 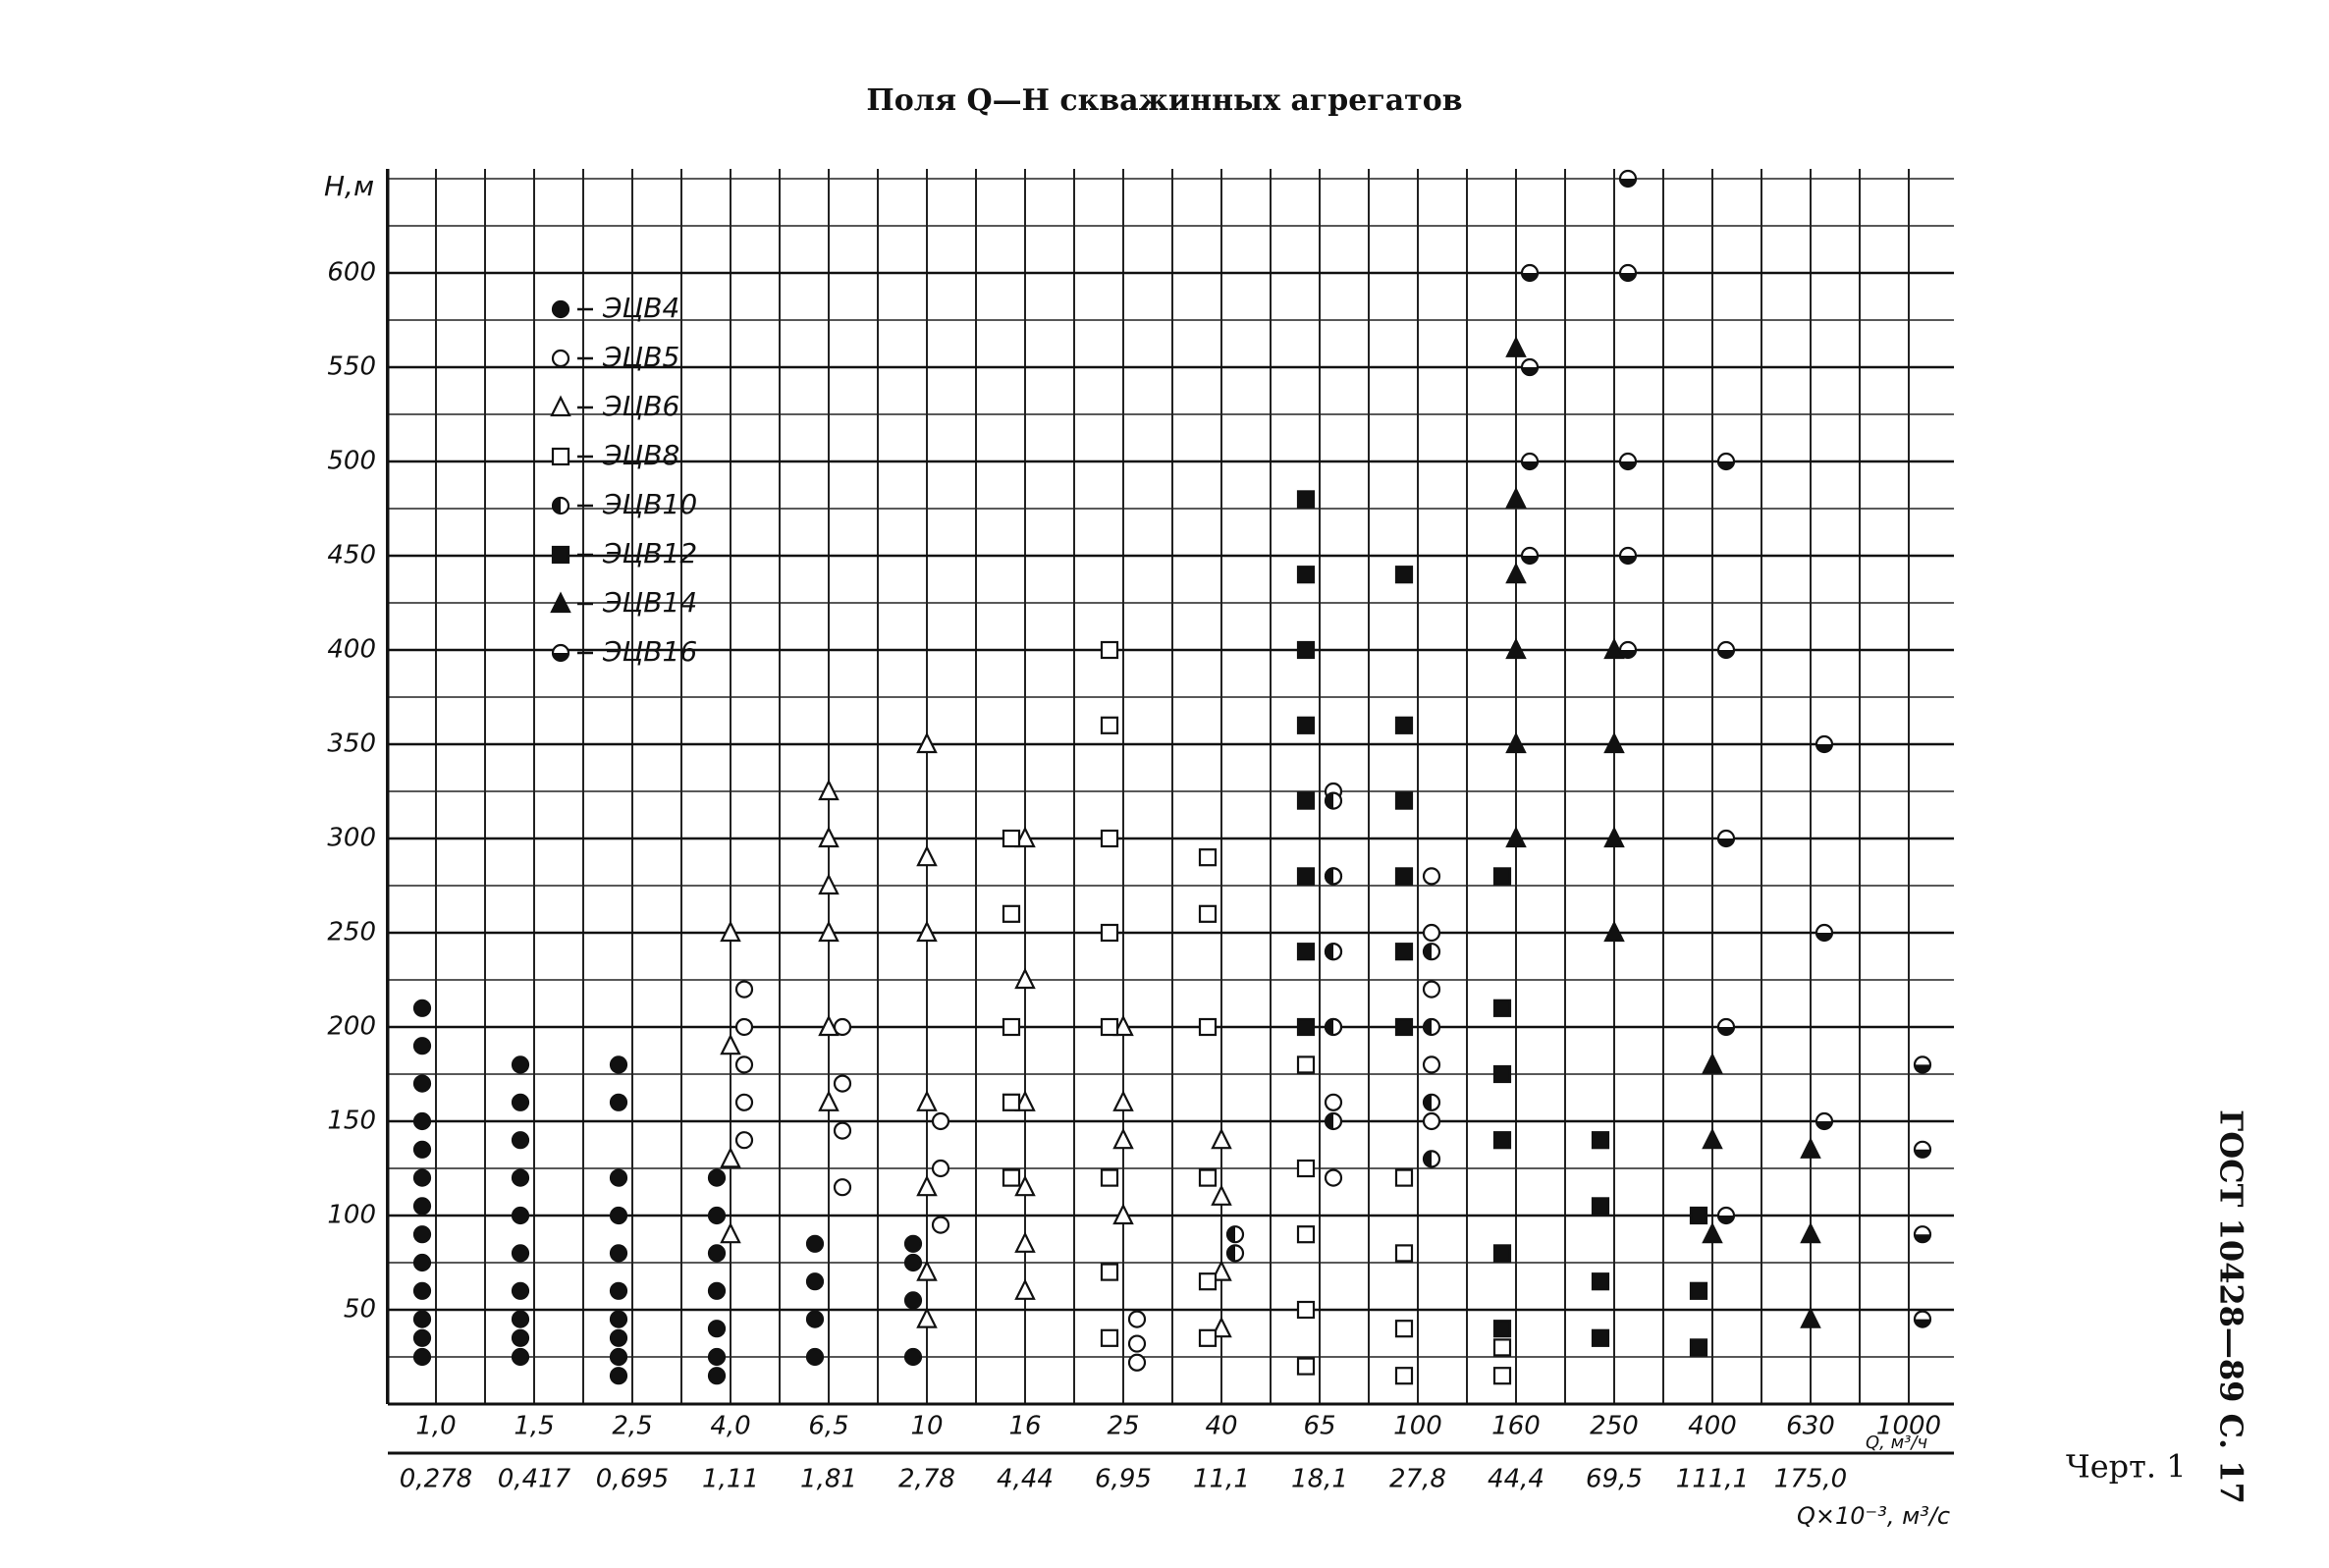 I want to click on x-tick-label: 4,0, so click(x=730, y=1426).